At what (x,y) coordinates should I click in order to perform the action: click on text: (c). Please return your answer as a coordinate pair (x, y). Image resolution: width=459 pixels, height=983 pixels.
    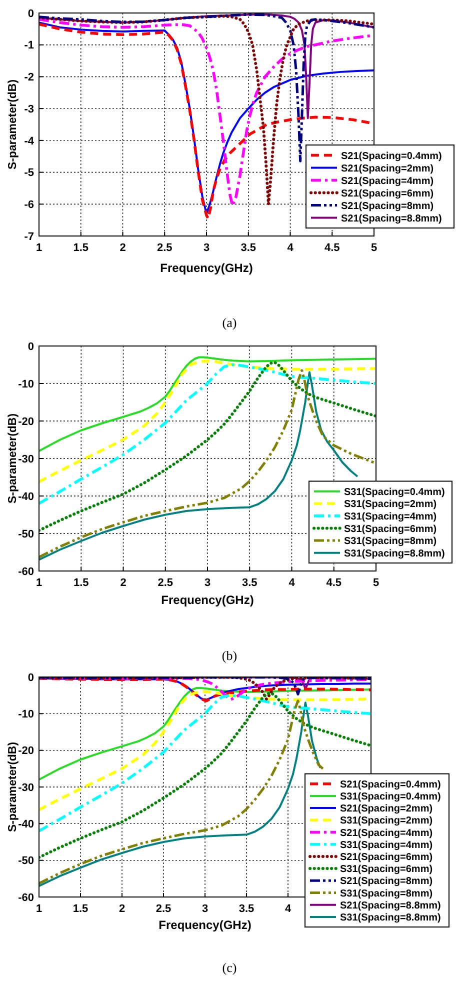
    Looking at the image, I should click on (229, 967).